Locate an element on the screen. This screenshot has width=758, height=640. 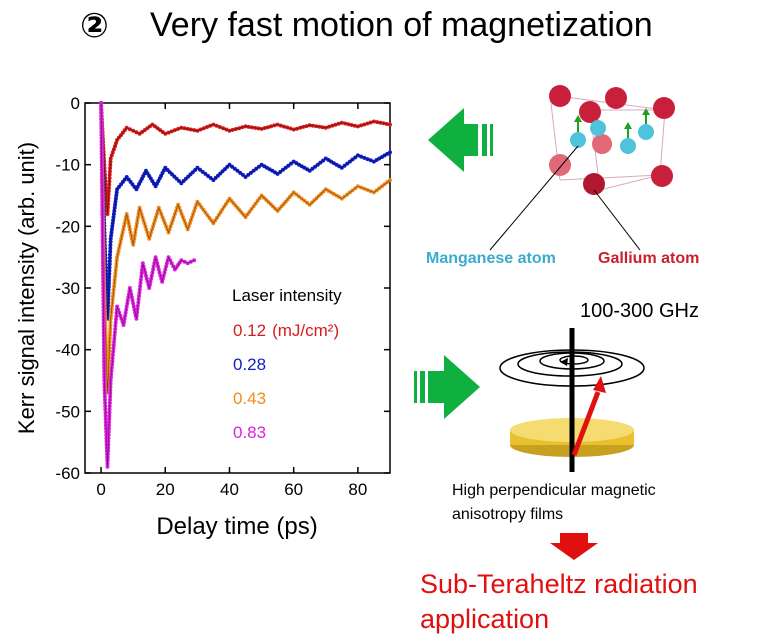
x-tick-label: 20 is located at coordinates (165, 489).